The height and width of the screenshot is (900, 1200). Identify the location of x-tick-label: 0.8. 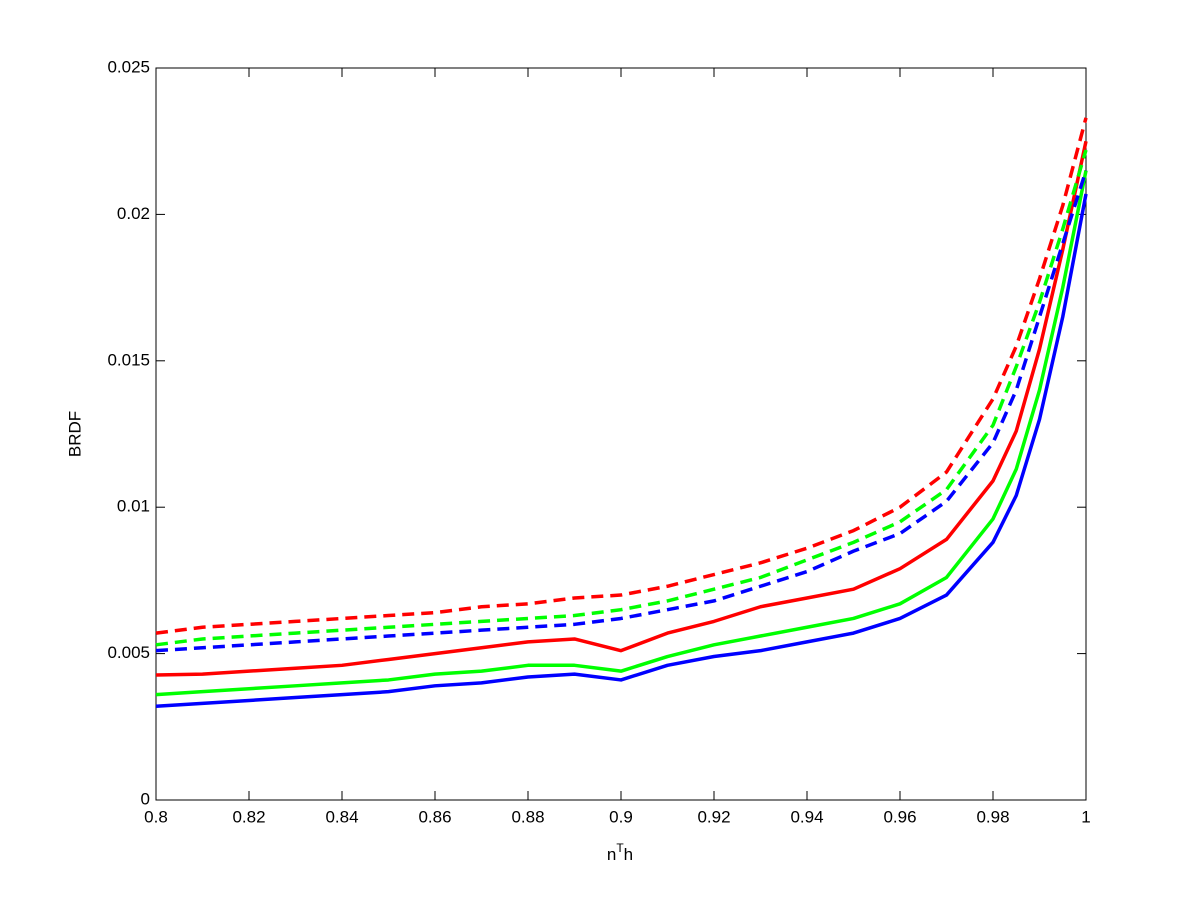
(156, 816).